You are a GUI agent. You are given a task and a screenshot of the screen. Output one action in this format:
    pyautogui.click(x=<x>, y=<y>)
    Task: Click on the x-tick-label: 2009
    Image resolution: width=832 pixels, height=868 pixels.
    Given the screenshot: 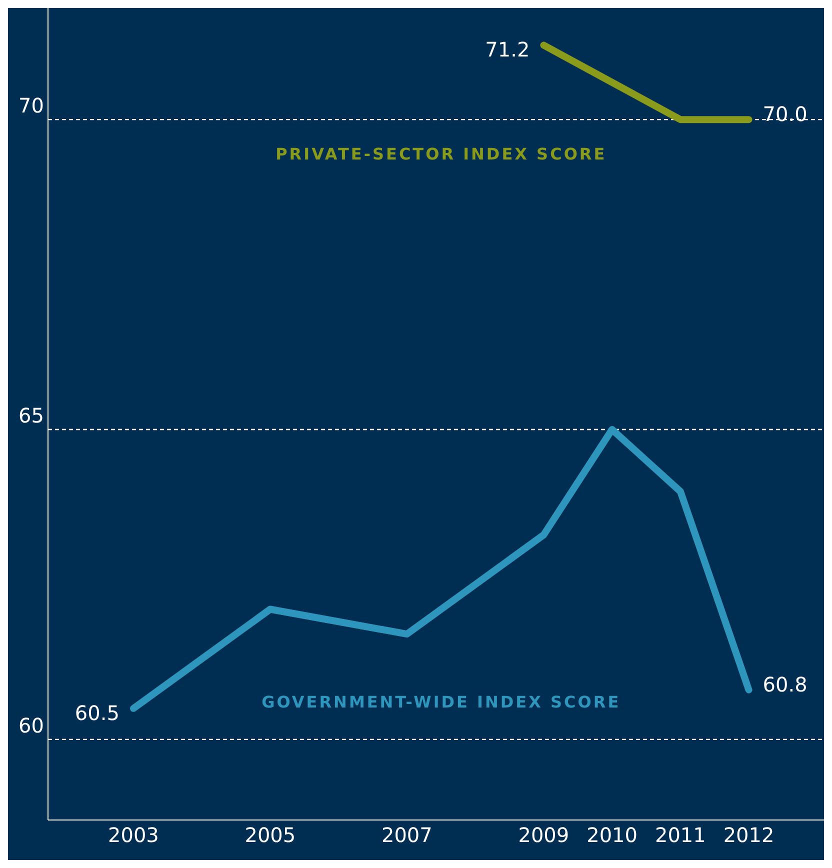 What is the action you would take?
    pyautogui.click(x=544, y=835)
    